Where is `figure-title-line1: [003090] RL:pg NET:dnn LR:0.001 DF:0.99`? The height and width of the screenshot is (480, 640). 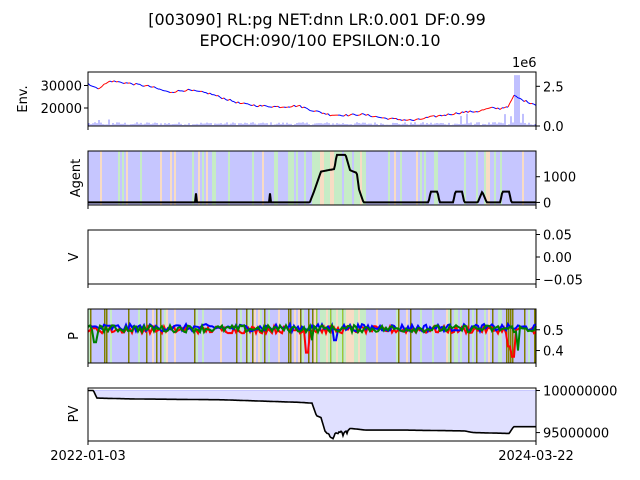 figure-title-line1: [003090] RL:pg NET:dnn LR:0.001 DF:0.99 is located at coordinates (317, 19).